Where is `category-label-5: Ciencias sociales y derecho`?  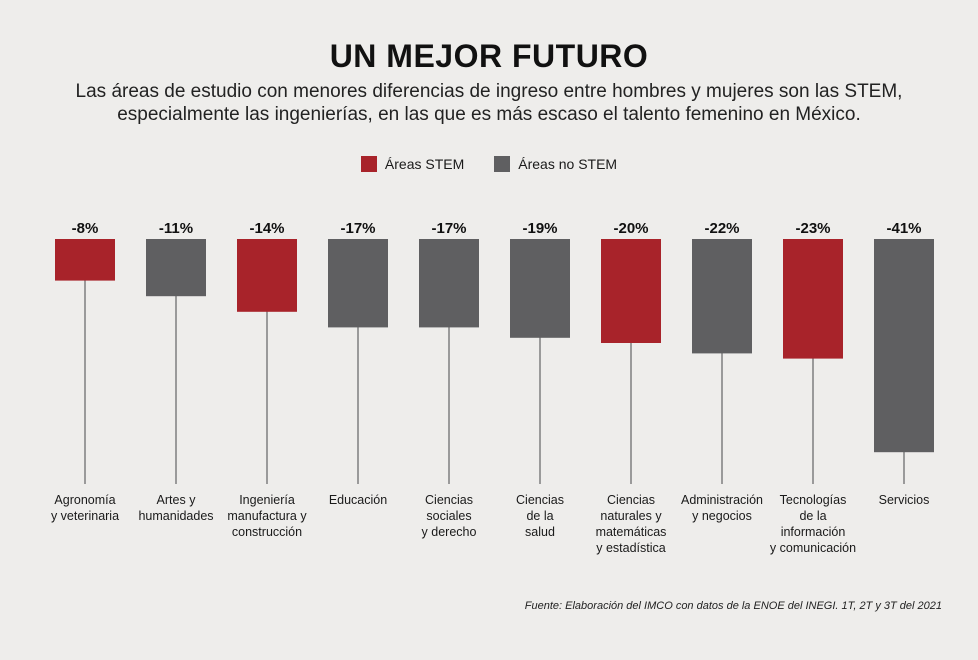 category-label-5: Ciencias sociales y derecho is located at coordinates (449, 516).